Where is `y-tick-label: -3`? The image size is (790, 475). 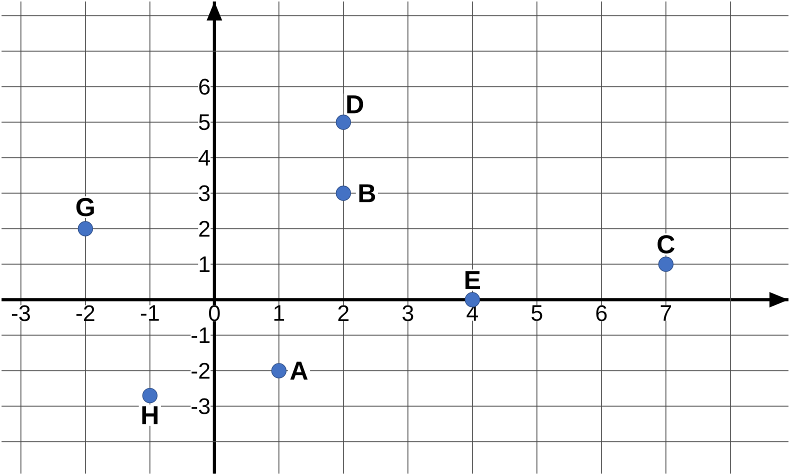 y-tick-label: -3 is located at coordinates (201, 406).